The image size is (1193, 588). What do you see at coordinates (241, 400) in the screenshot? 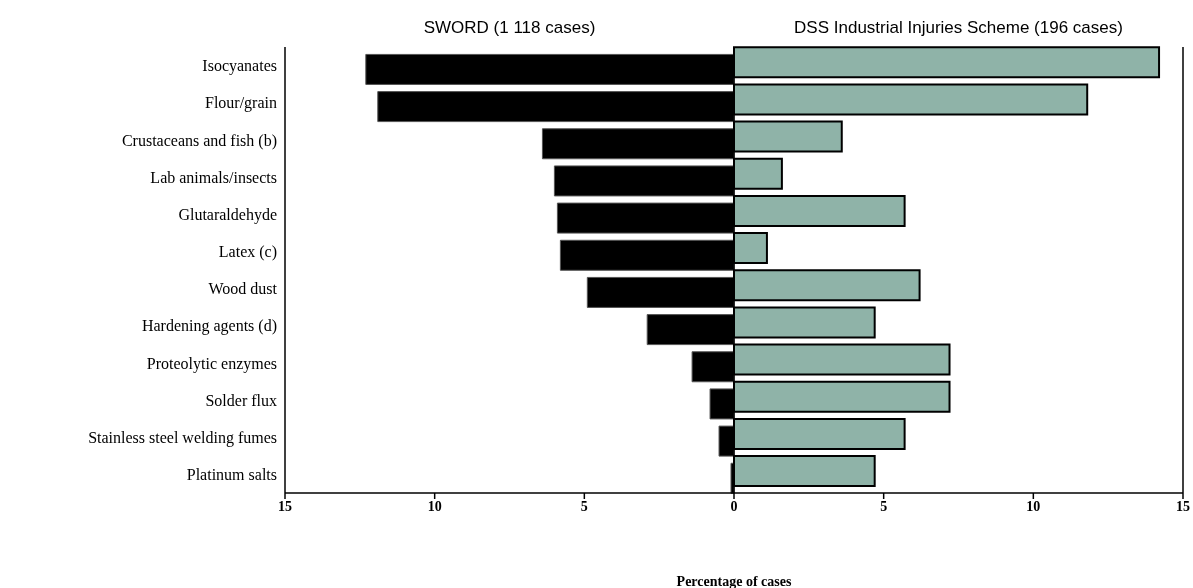
I see `y-tick-label: Solder flux` at bounding box center [241, 400].